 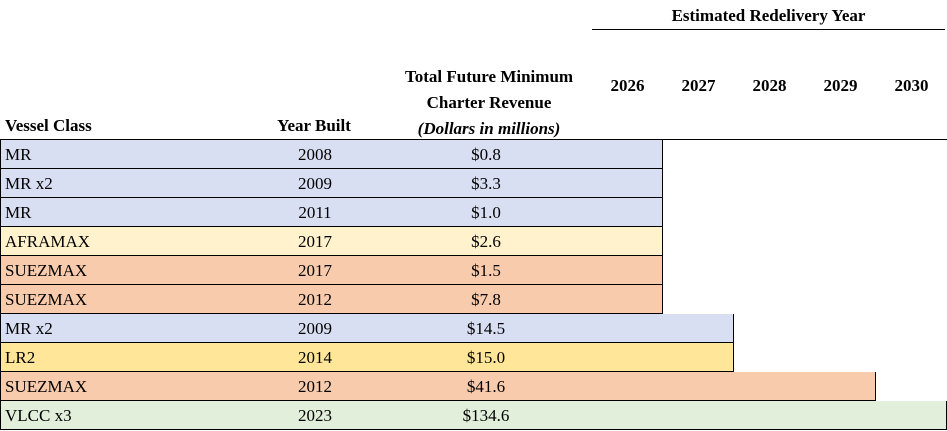 What do you see at coordinates (438, 386) in the screenshot?
I see `table-row: SUEZMAX 2012 $41.6` at bounding box center [438, 386].